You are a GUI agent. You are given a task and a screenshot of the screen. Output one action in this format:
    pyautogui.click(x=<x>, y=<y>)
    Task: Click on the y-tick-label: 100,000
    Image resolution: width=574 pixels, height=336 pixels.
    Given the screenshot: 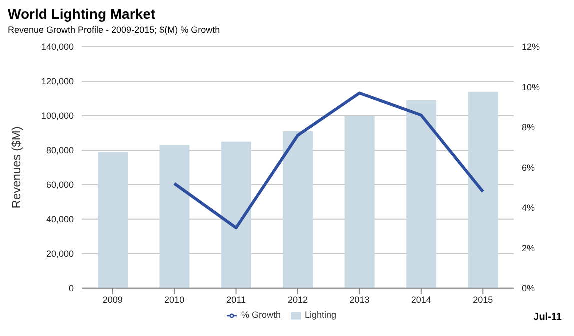 What is the action you would take?
    pyautogui.click(x=57, y=116)
    